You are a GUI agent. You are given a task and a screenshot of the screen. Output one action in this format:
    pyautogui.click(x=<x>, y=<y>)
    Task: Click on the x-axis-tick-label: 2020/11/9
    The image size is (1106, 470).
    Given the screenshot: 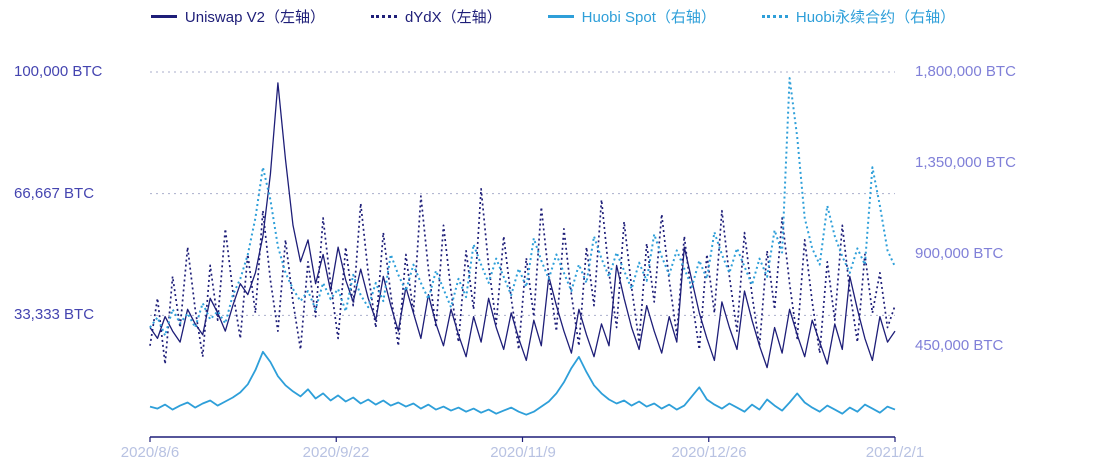 What is the action you would take?
    pyautogui.click(x=523, y=452)
    